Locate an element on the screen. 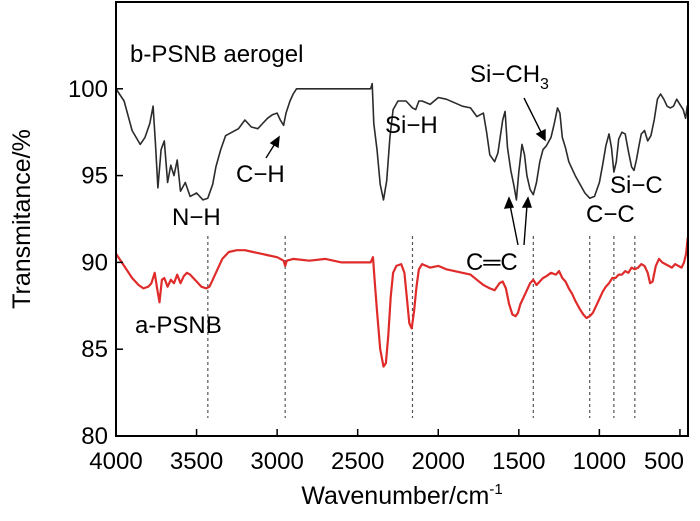 This screenshot has height=521, width=700. arrow-ch-head is located at coordinates (274, 142).